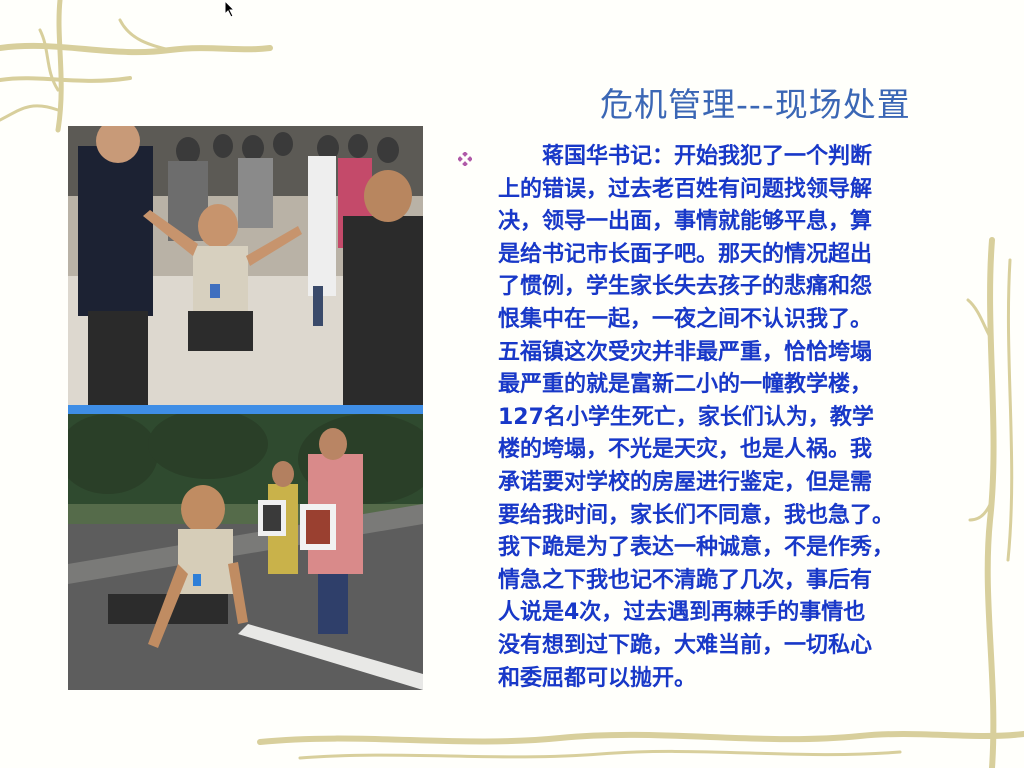 Image resolution: width=1024 pixels, height=768 pixels. Describe the element at coordinates (245, 409) in the screenshot. I see `photo-separator-bar` at that location.